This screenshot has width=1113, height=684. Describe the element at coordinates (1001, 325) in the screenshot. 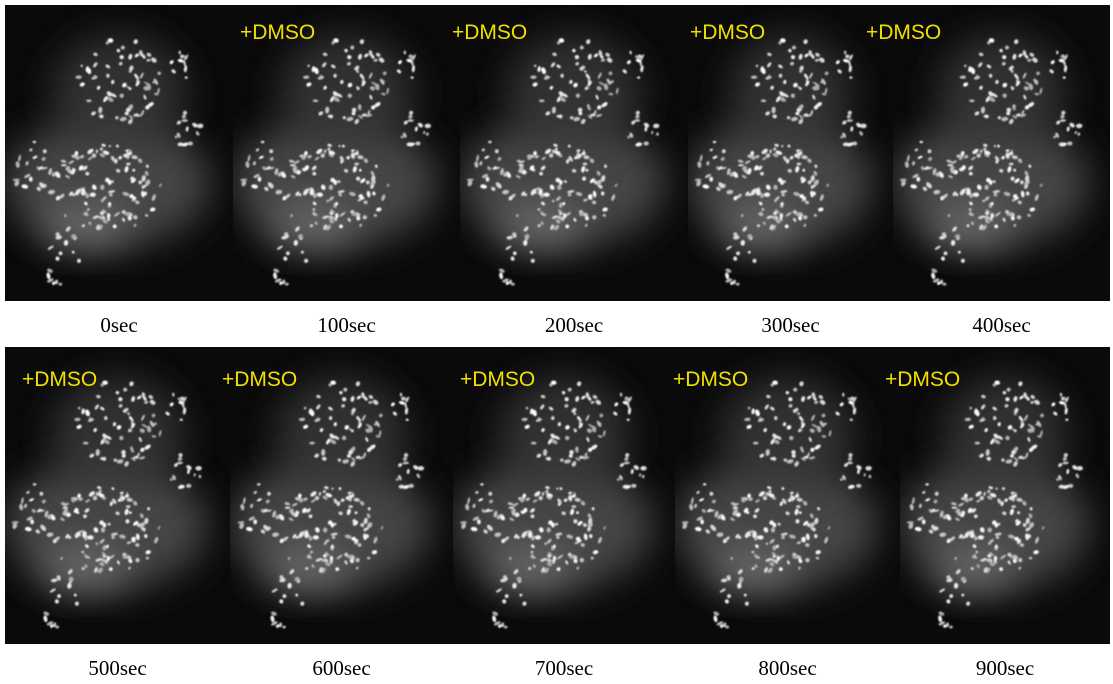

I see `time-label: 400sec` at that location.